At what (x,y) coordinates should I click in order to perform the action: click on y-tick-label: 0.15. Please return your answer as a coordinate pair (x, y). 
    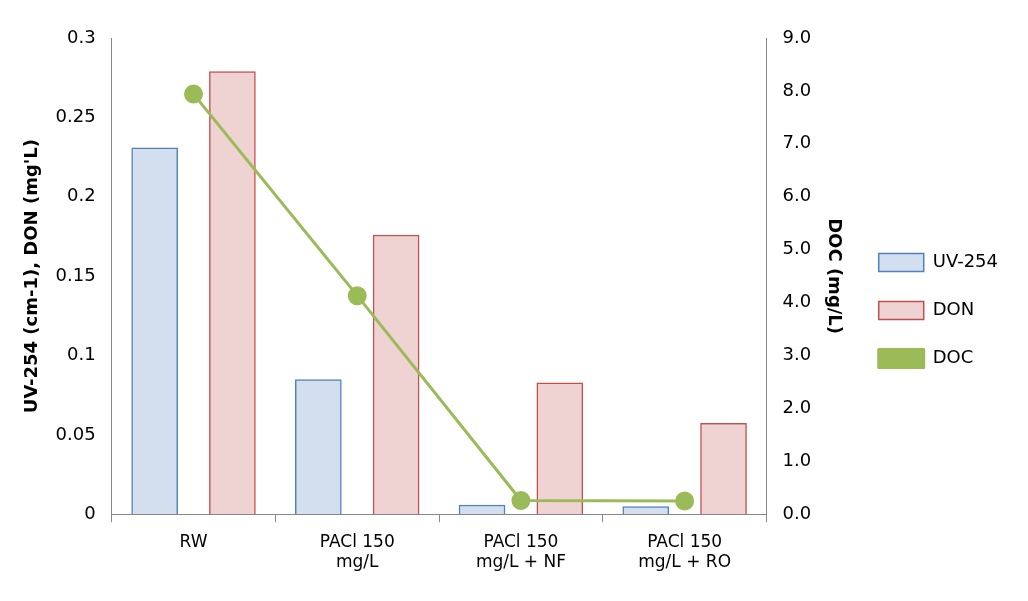
    Looking at the image, I should click on (75, 274).